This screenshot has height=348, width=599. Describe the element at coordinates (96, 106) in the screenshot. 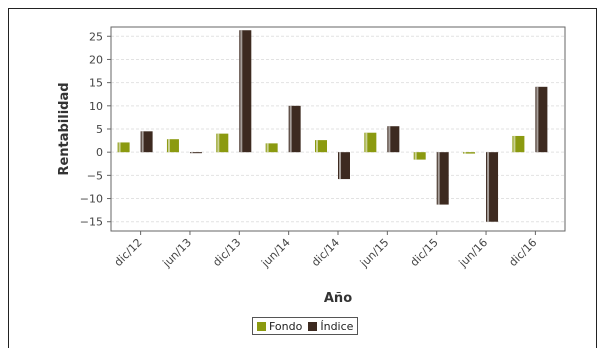

I see `y-tick-label: 10` at that location.